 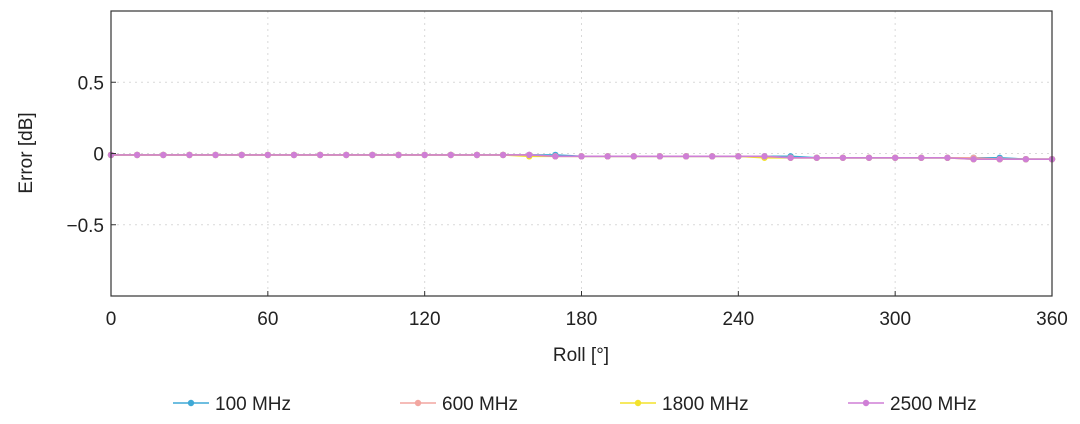 What do you see at coordinates (98, 155) in the screenshot?
I see `y-tick-label: 0` at bounding box center [98, 155].